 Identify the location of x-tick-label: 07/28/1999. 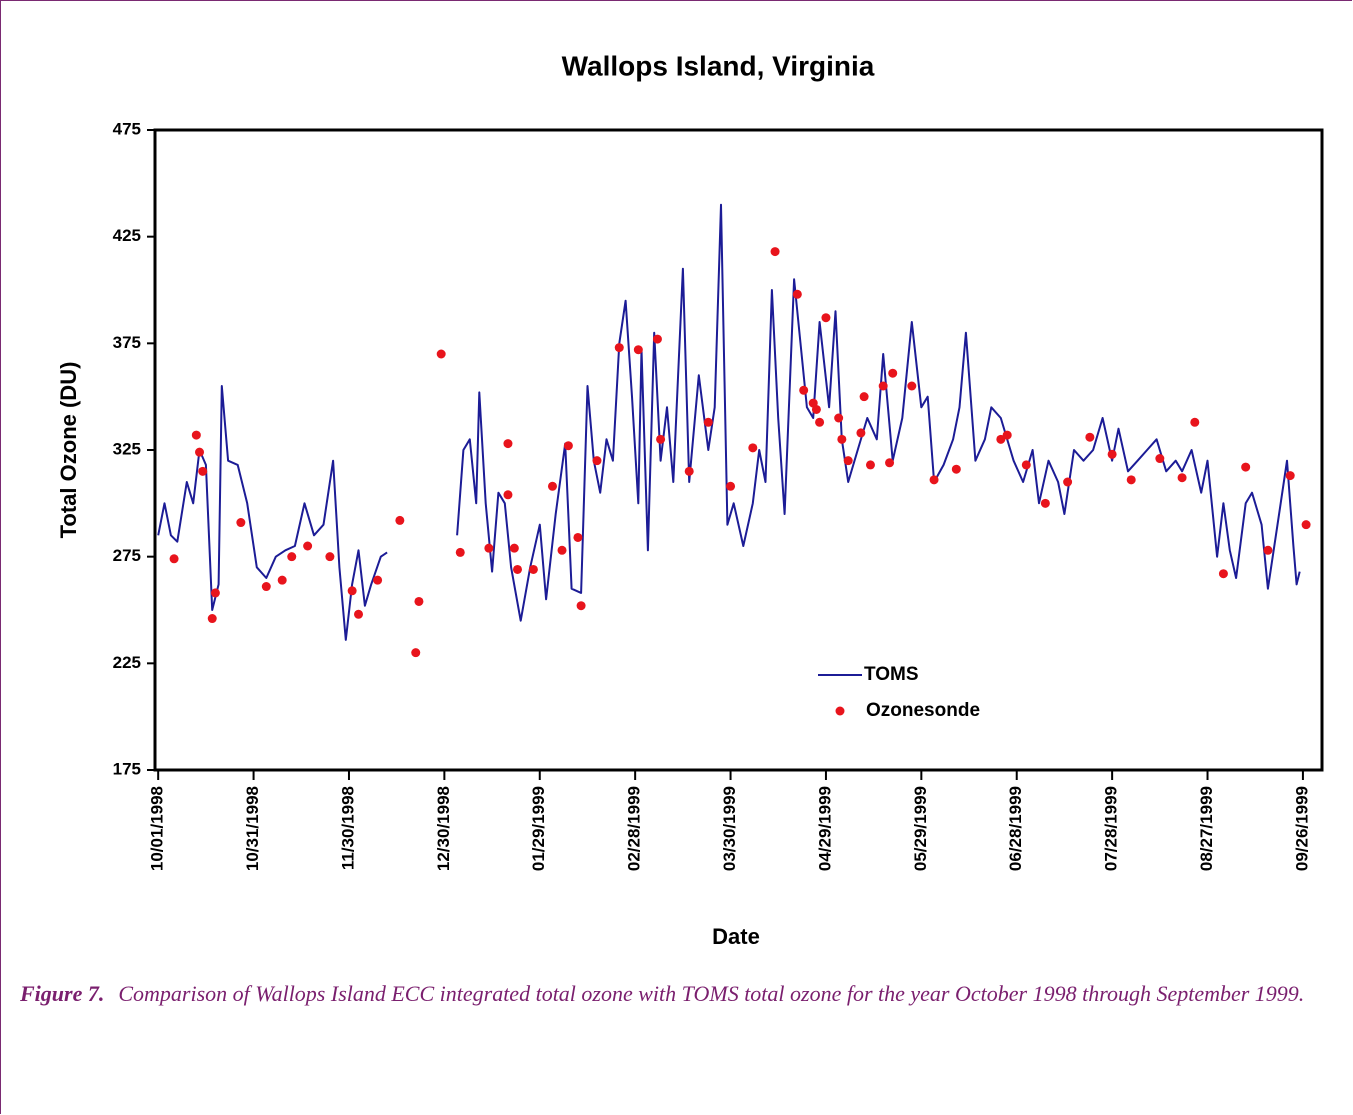
(1111, 828).